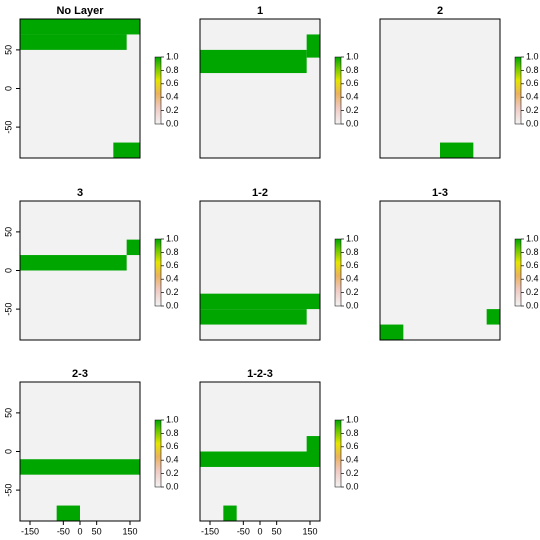 The width and height of the screenshot is (540, 540). Describe the element at coordinates (80, 374) in the screenshot. I see `panel-title: 2-3` at that location.